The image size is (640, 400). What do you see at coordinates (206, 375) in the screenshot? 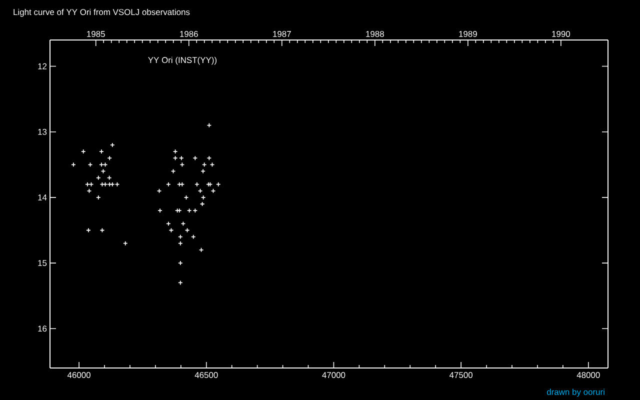
I see `x-tick-label: 46500` at bounding box center [206, 375].